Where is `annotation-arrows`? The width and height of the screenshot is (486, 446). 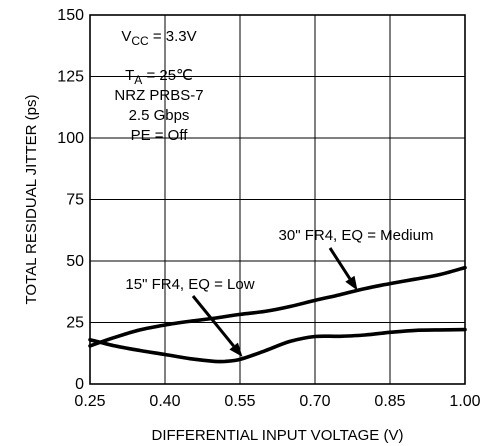
annotation-arrows is located at coordinates (274, 302).